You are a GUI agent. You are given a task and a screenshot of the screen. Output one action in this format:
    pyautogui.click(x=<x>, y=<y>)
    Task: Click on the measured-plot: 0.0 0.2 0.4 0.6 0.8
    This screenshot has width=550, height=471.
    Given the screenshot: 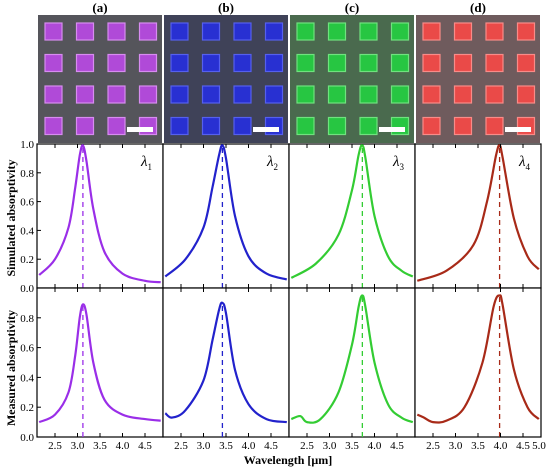 What is the action you would take?
    pyautogui.click(x=92, y=365)
    